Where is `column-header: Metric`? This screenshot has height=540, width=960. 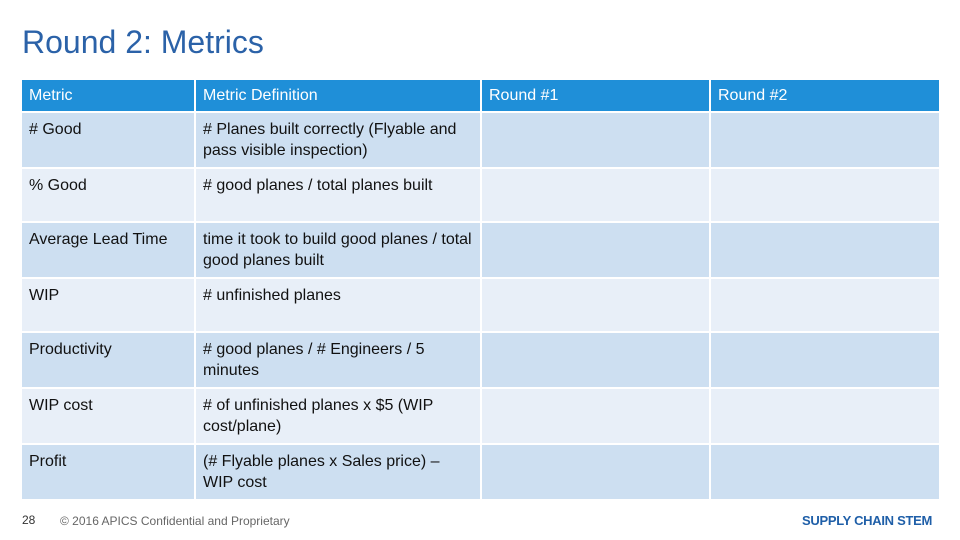 column-header: Metric is located at coordinates (109, 96).